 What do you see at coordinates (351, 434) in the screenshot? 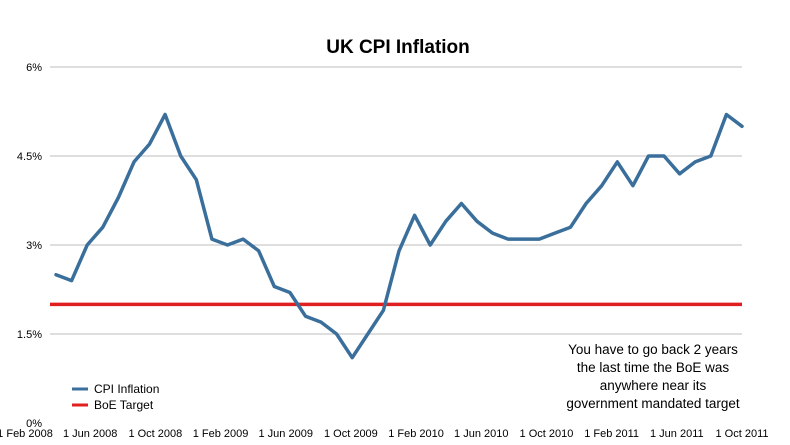
I see `x-tick-label: 1 Oct 2009` at bounding box center [351, 434].